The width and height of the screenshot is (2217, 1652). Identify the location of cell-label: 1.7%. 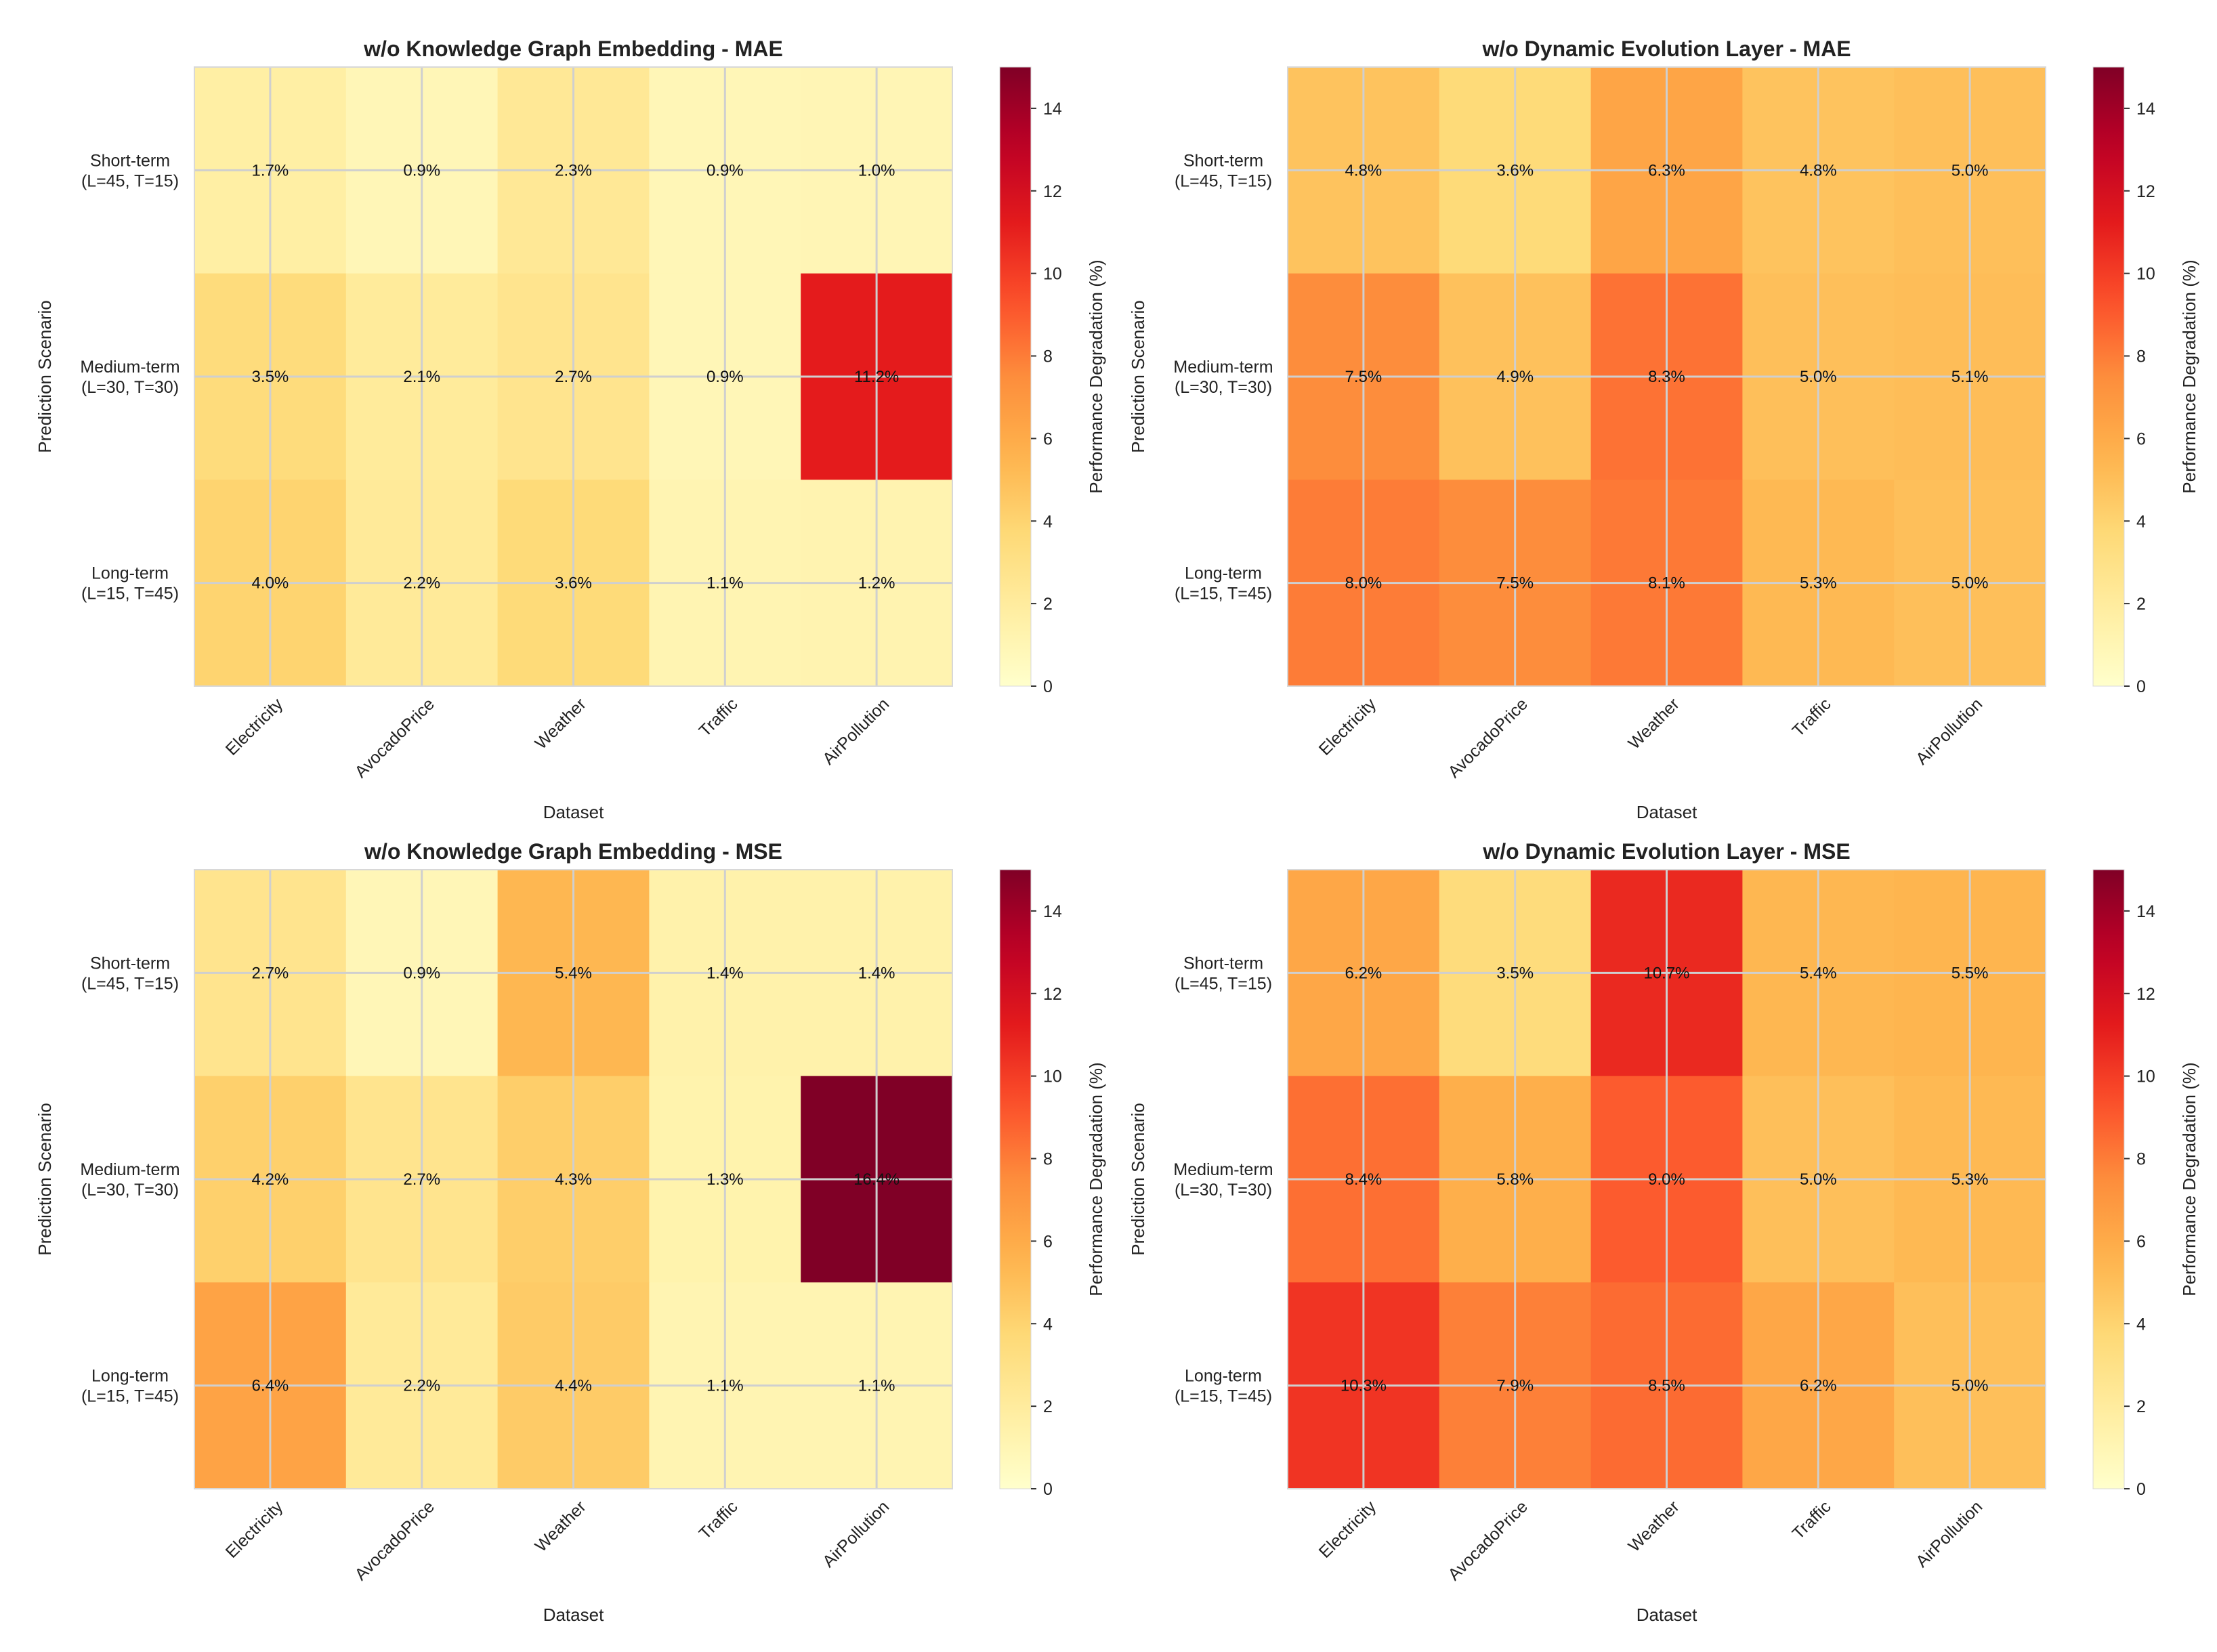
(270, 170).